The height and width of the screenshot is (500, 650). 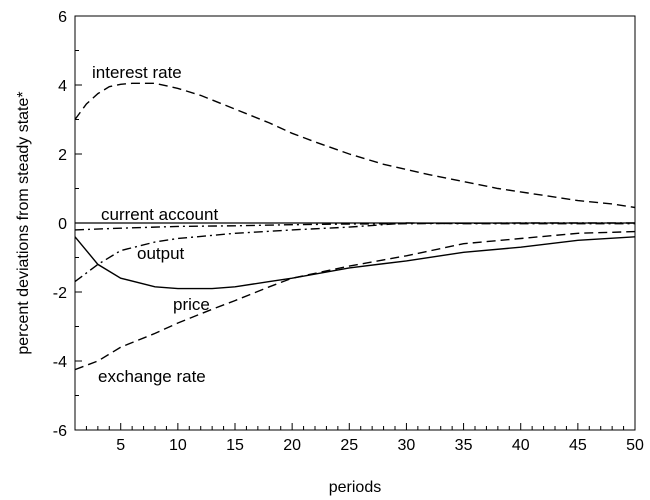 I want to click on y-tick-label: 6, so click(x=62, y=17).